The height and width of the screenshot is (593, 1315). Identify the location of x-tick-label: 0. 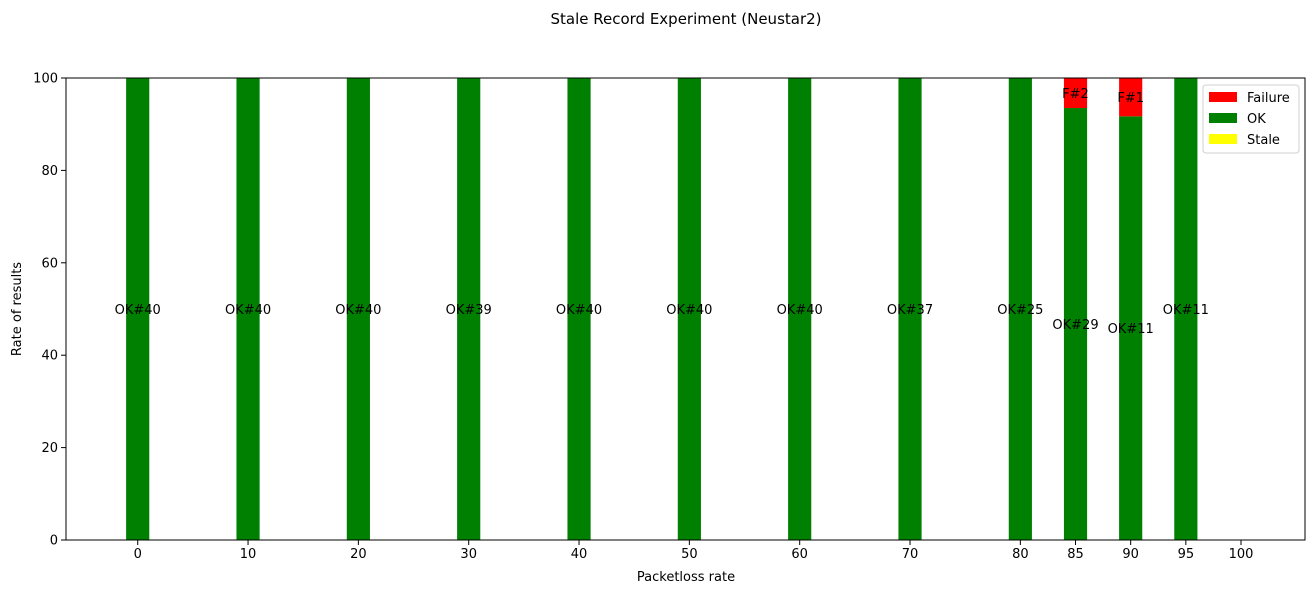
(138, 554).